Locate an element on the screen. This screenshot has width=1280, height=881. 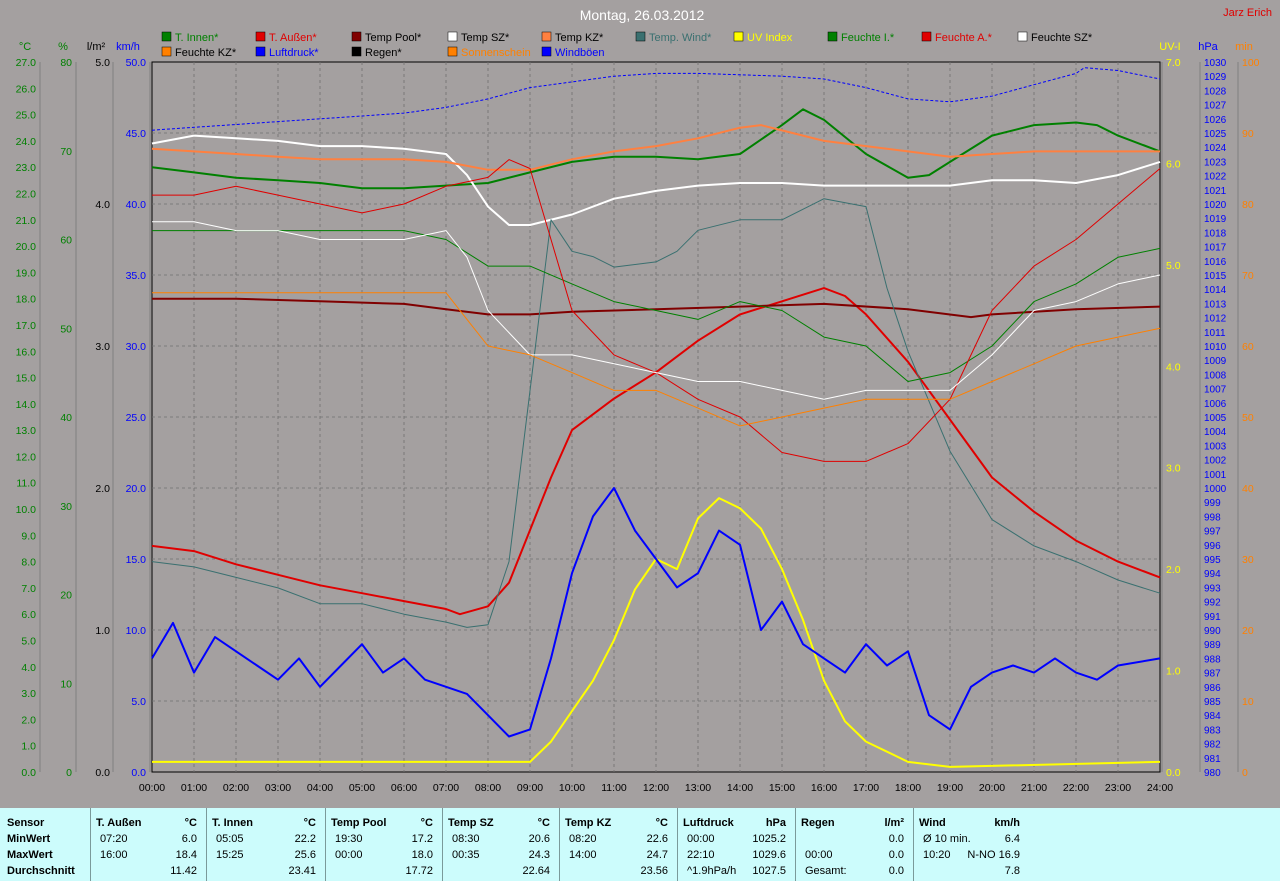
axis-tick-sun: 30 is located at coordinates (1248, 560).